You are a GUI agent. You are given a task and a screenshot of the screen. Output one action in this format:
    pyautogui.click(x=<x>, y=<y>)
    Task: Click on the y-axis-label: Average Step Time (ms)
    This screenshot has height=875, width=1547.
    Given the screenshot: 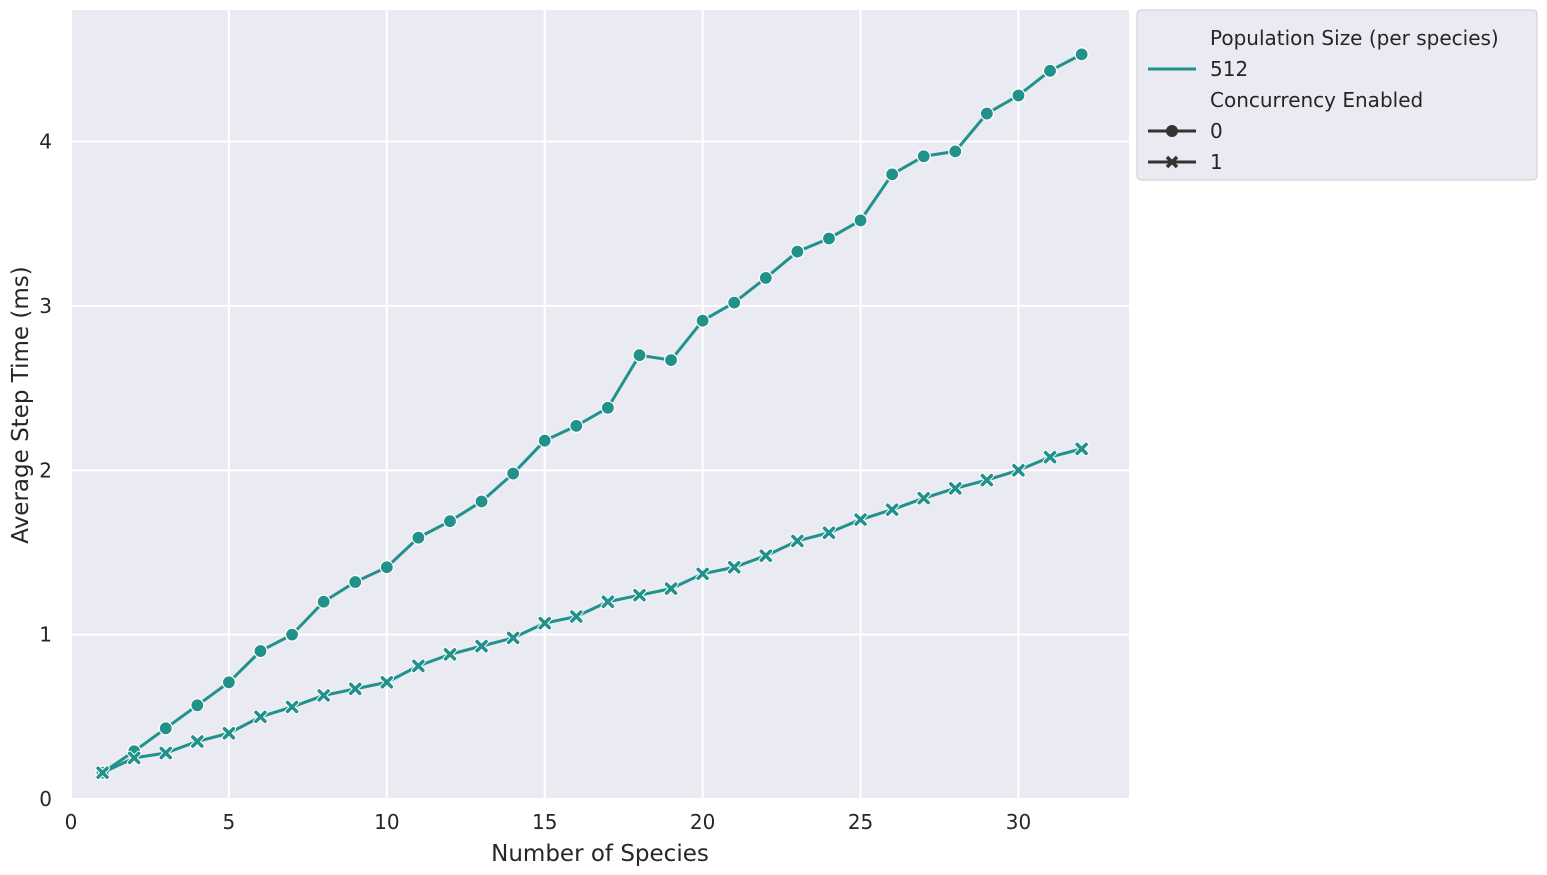 What is the action you would take?
    pyautogui.click(x=21, y=404)
    